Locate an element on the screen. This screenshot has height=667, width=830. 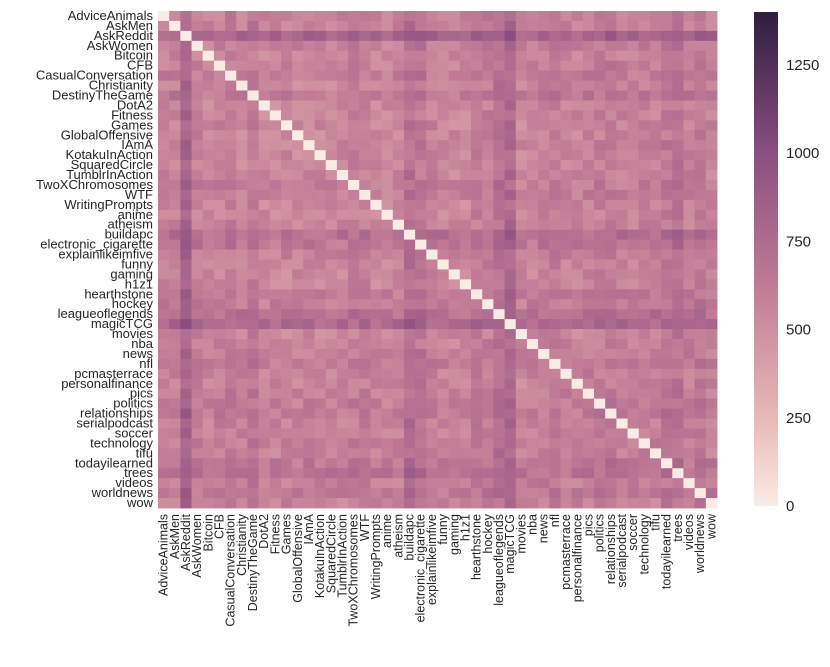
x-tick-label: politics is located at coordinates (600, 533).